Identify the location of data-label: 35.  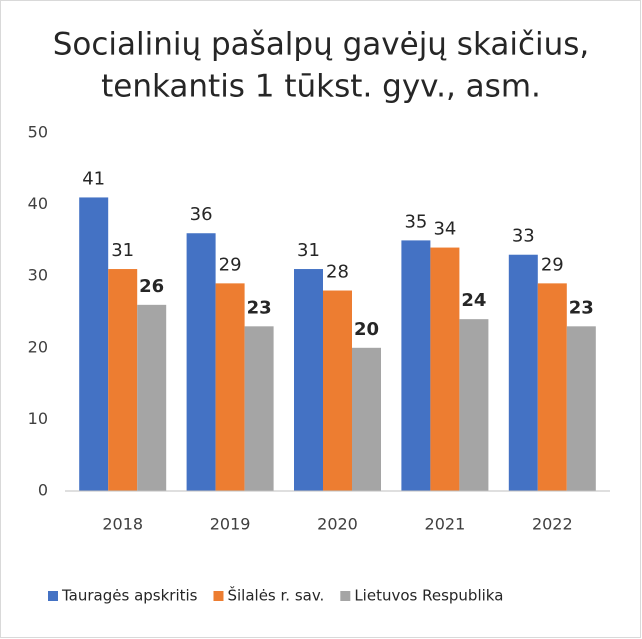
(415, 221).